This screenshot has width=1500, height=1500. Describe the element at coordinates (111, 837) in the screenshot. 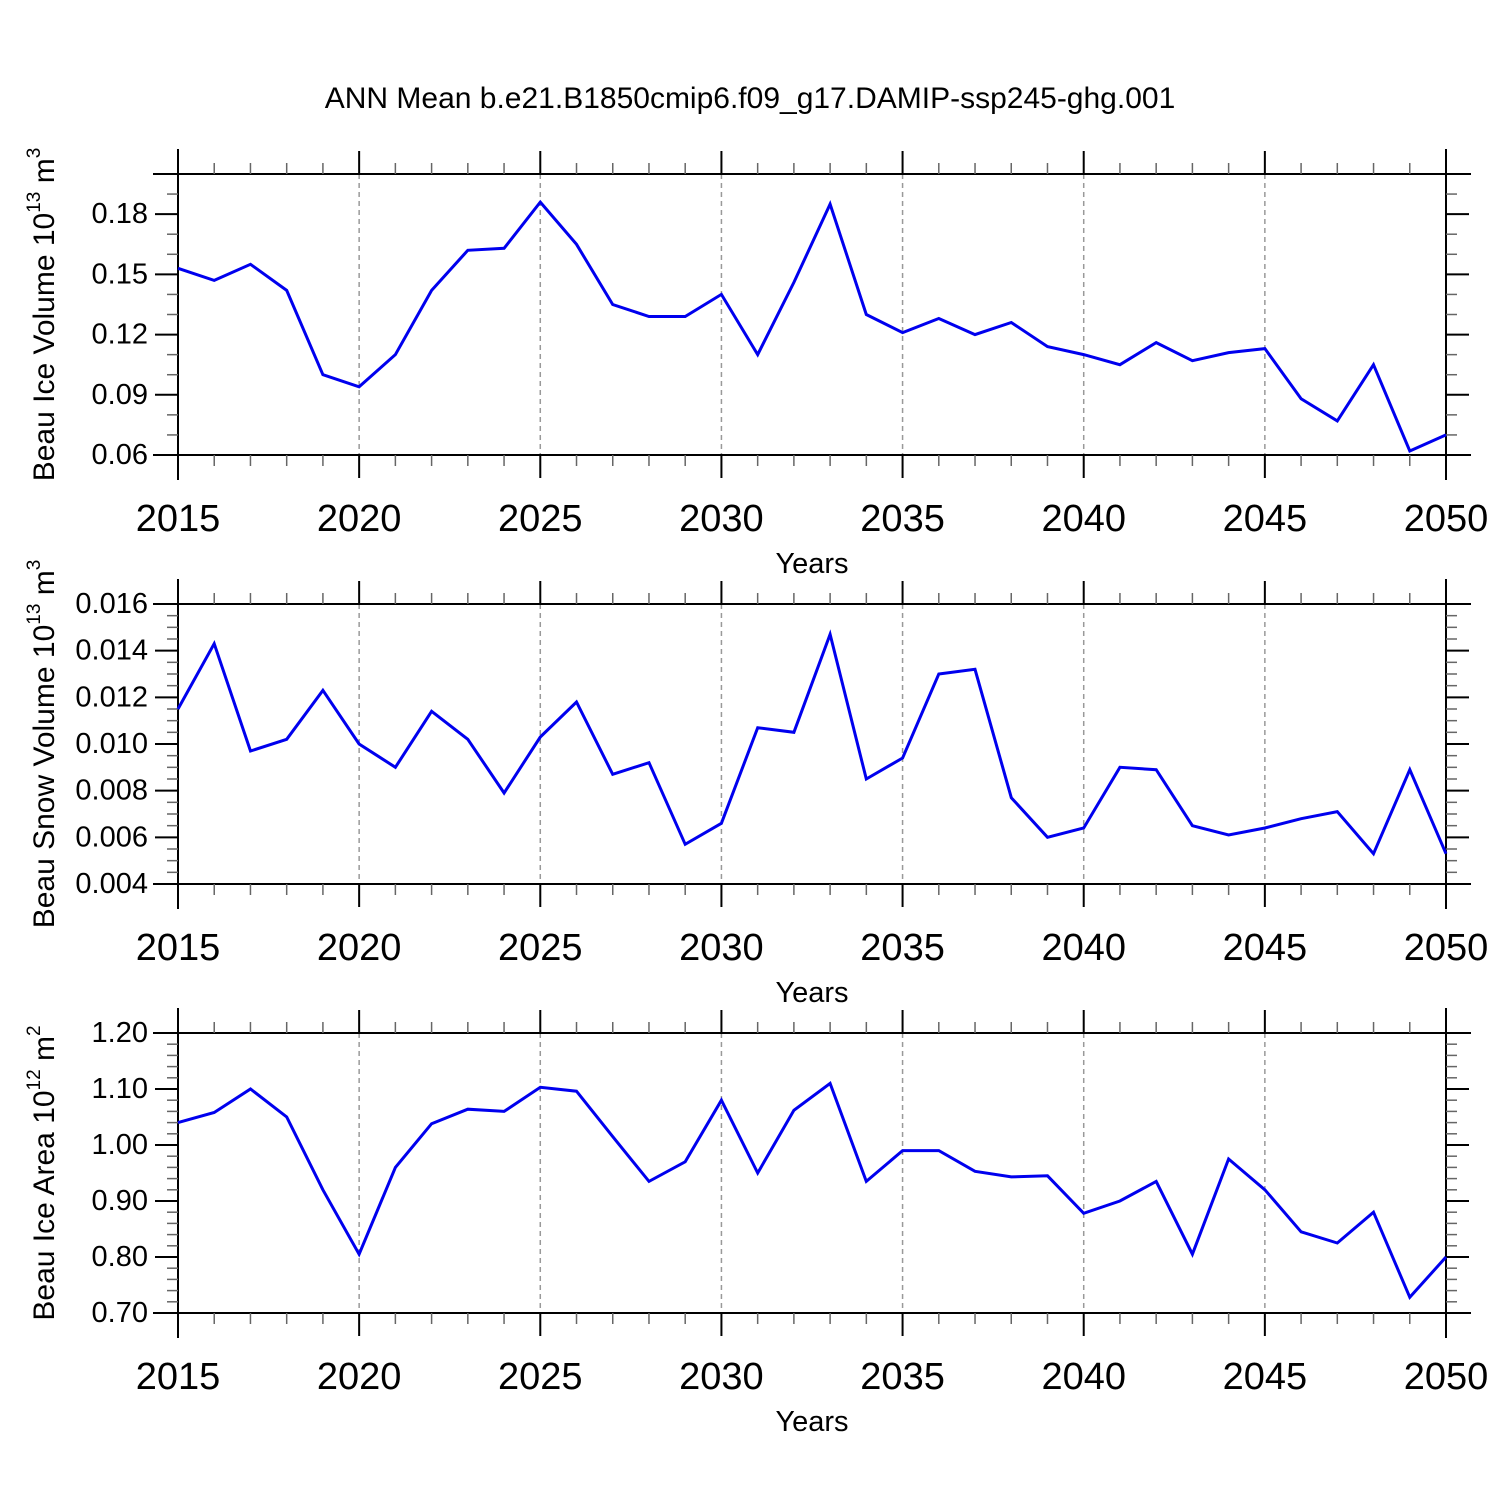

I see `y-tick-label: 0.006` at that location.